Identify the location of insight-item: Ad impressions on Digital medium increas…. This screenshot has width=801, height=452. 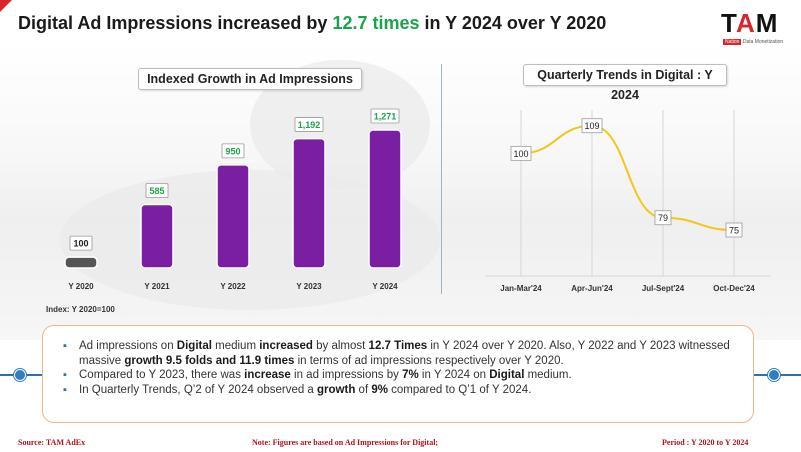
(398, 353).